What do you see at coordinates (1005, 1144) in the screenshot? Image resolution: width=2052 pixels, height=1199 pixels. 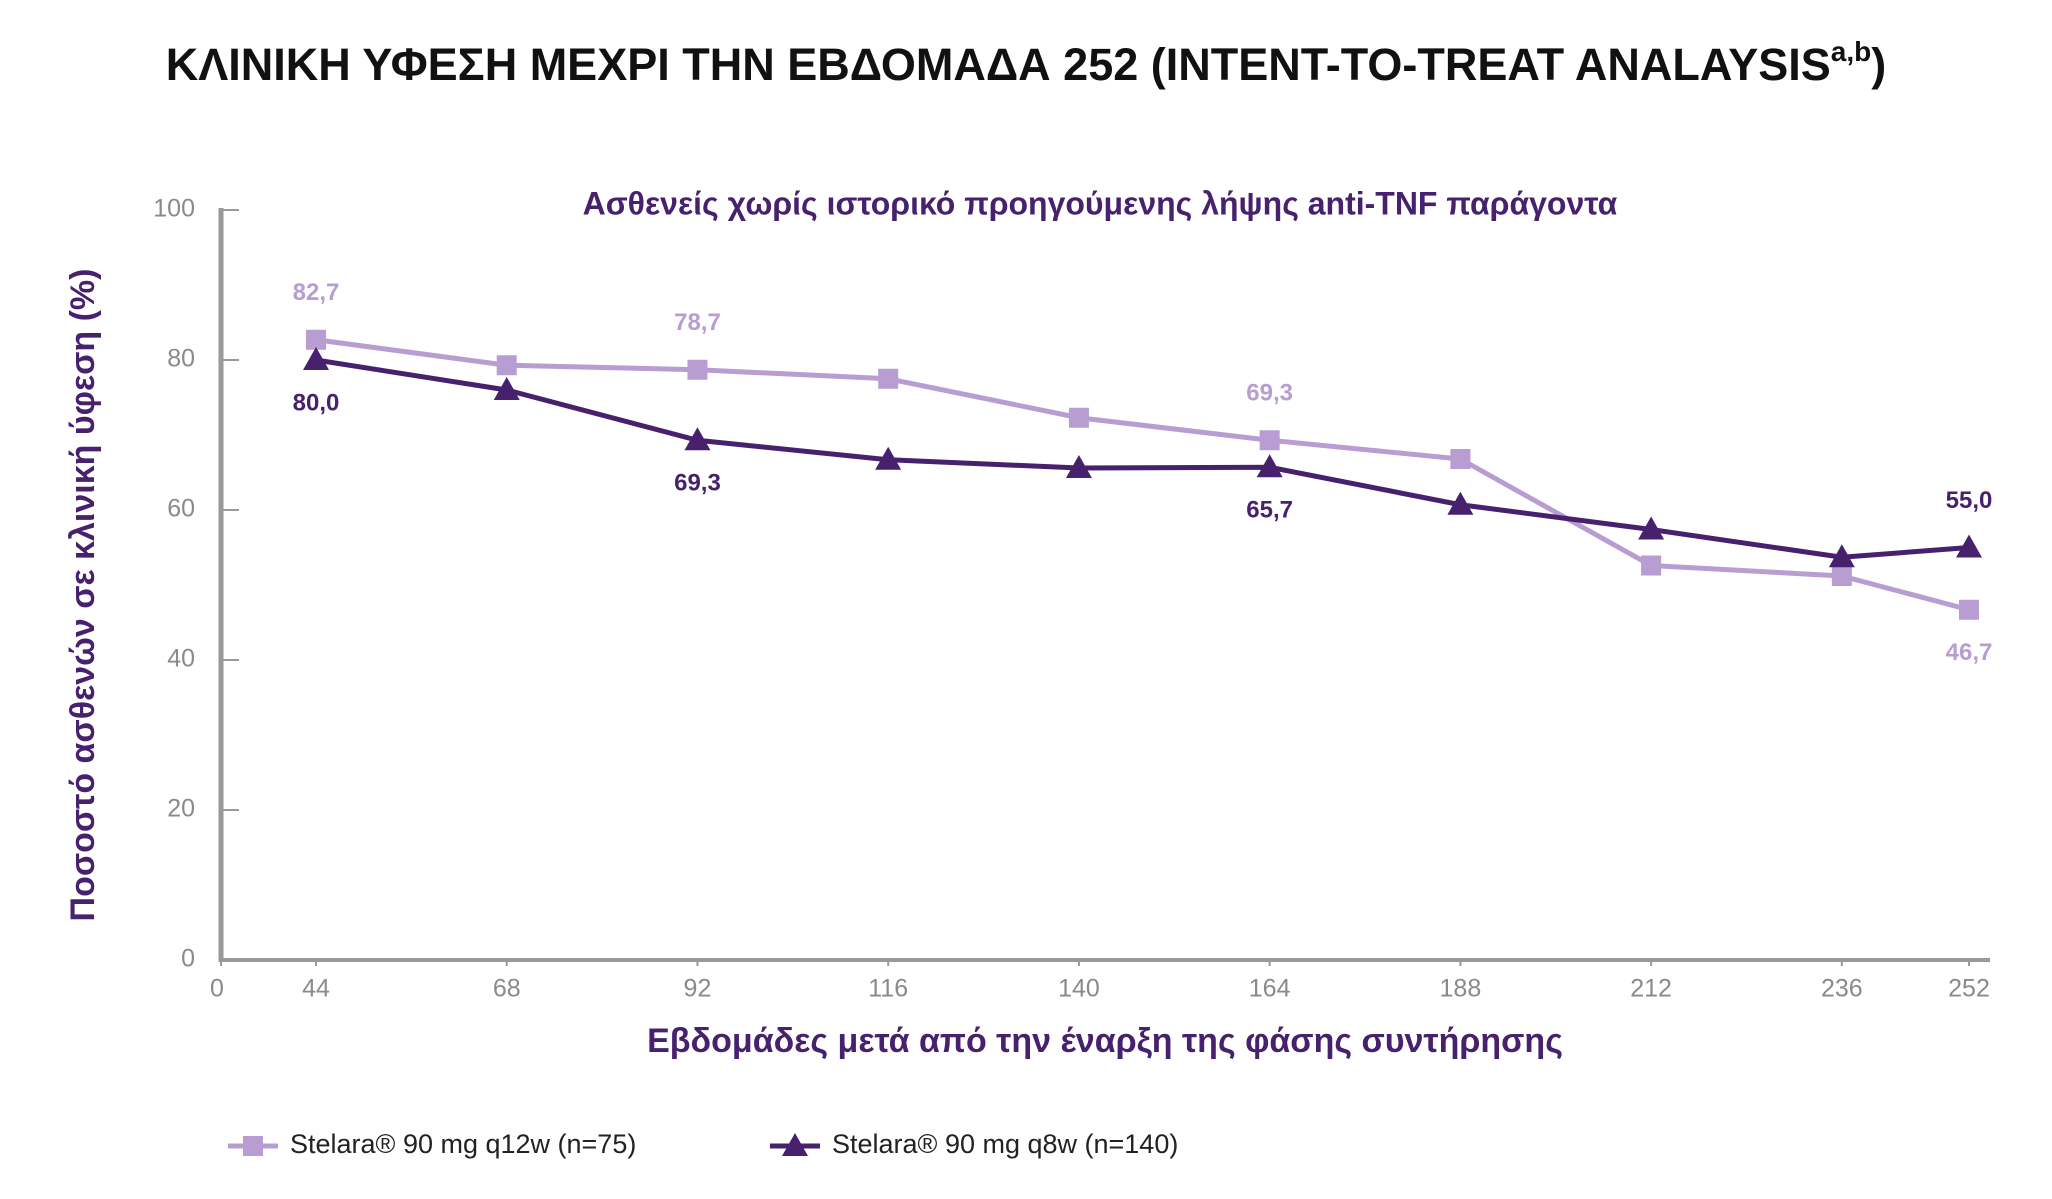 I see `legend-label: Stelara® 90 mg q8w (n=140)` at bounding box center [1005, 1144].